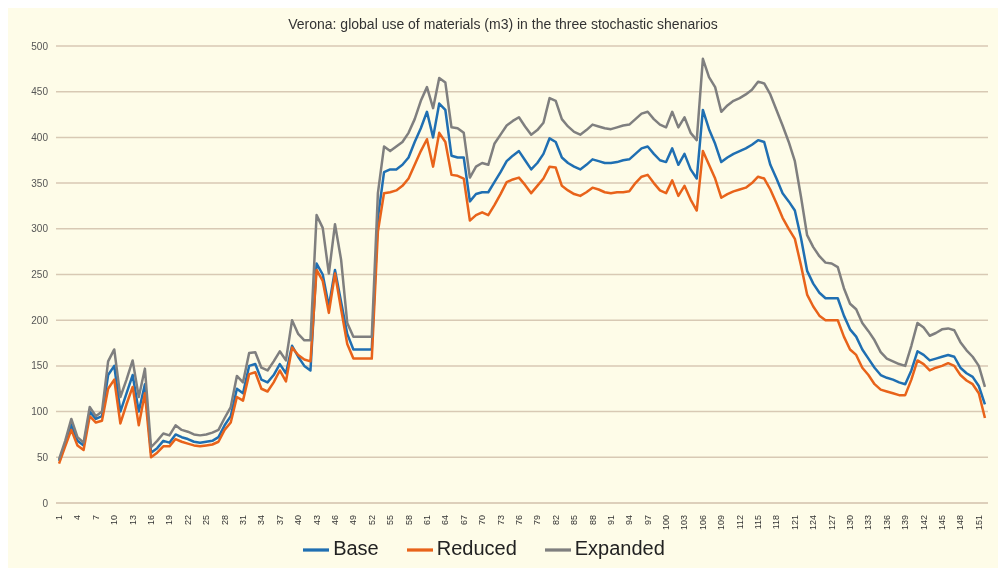  What do you see at coordinates (243, 520) in the screenshot?
I see `x-tick-label: 31` at bounding box center [243, 520].